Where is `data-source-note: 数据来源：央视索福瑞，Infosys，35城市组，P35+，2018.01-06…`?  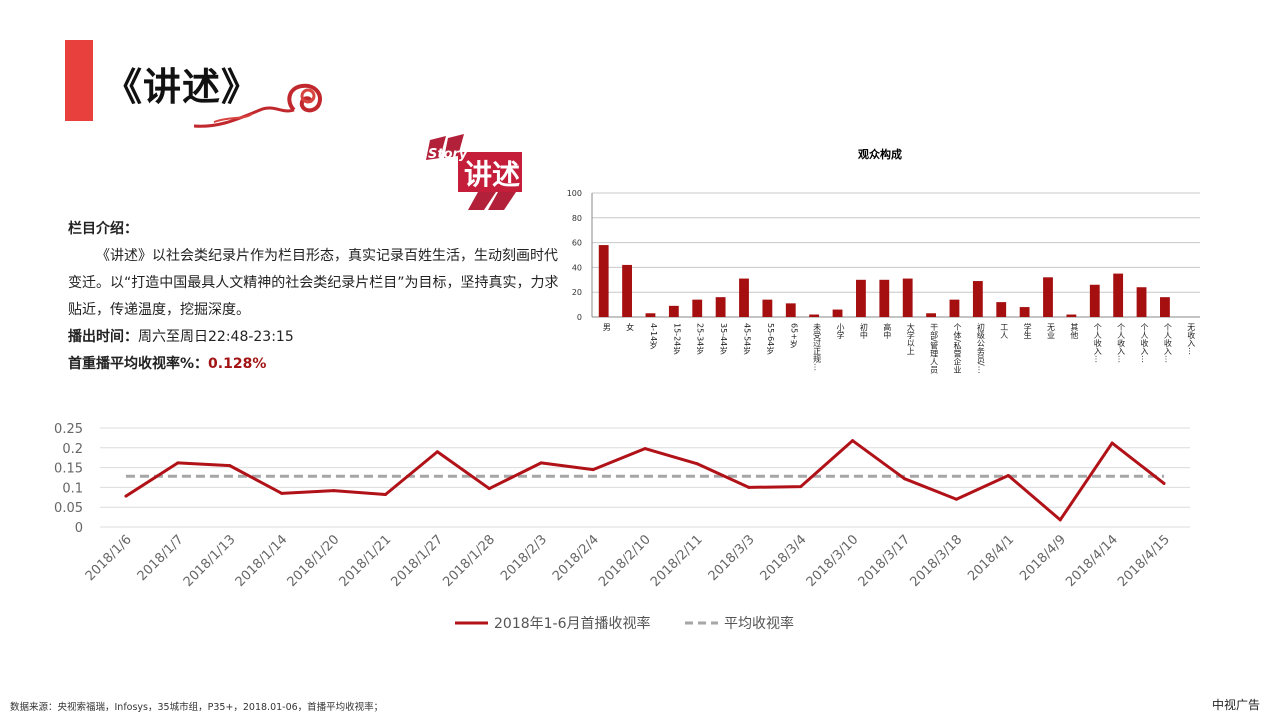
data-source-note: 数据来源：央视索福瑞，Infosys，35城市组，P35+，2018.01-06… is located at coordinates (197, 707).